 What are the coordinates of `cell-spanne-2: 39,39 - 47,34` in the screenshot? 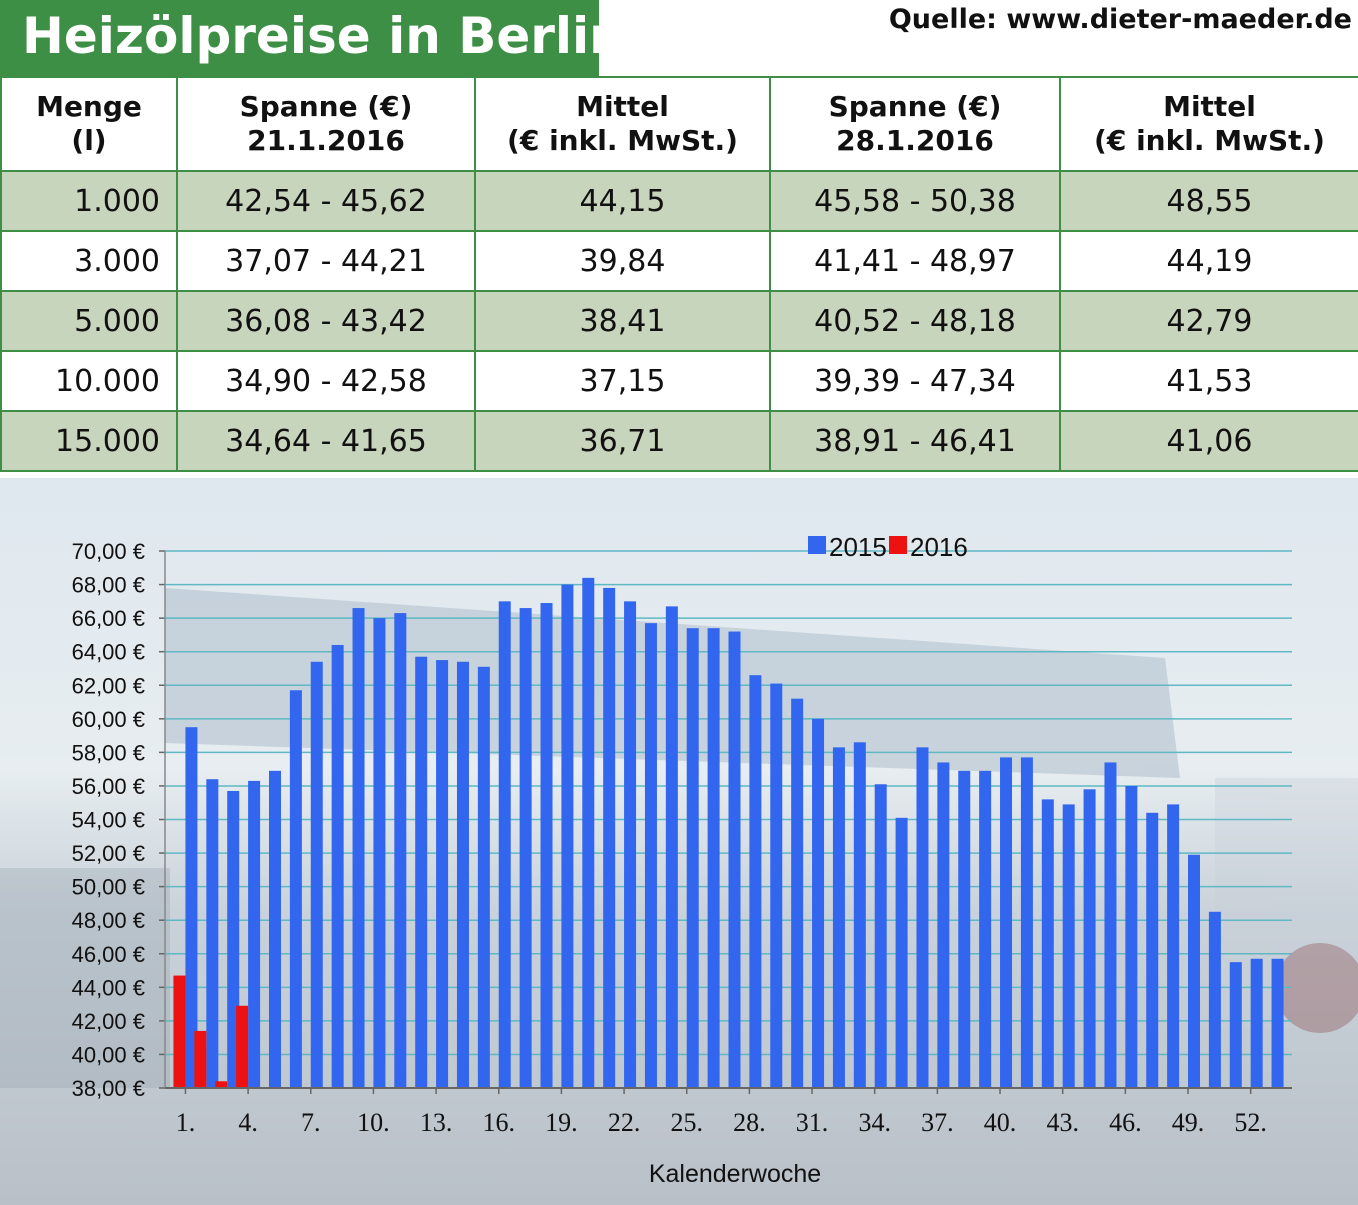 It's located at (915, 381).